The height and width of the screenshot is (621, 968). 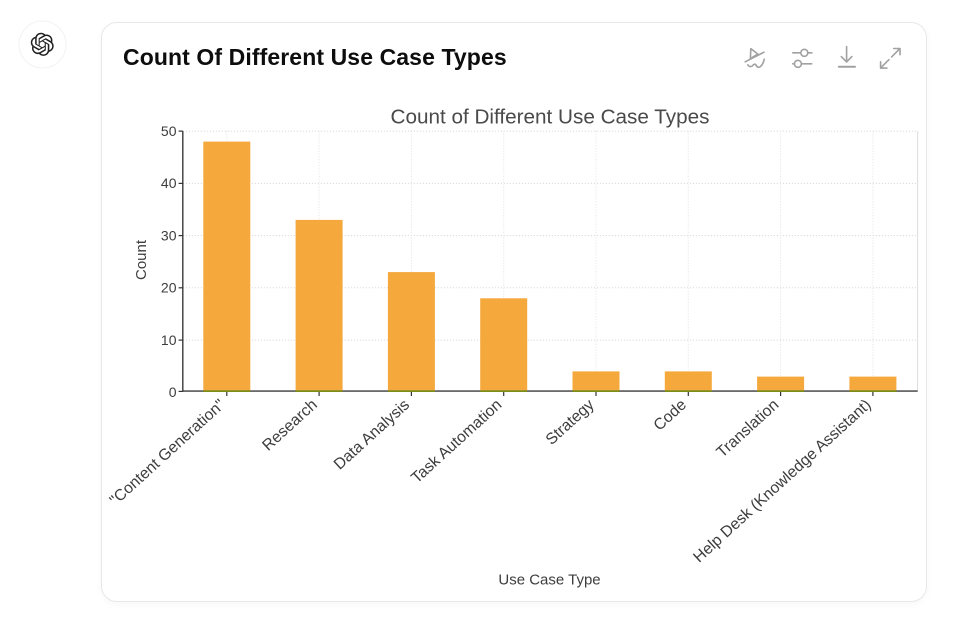 What do you see at coordinates (570, 422) in the screenshot?
I see `svg-text: Strategy` at bounding box center [570, 422].